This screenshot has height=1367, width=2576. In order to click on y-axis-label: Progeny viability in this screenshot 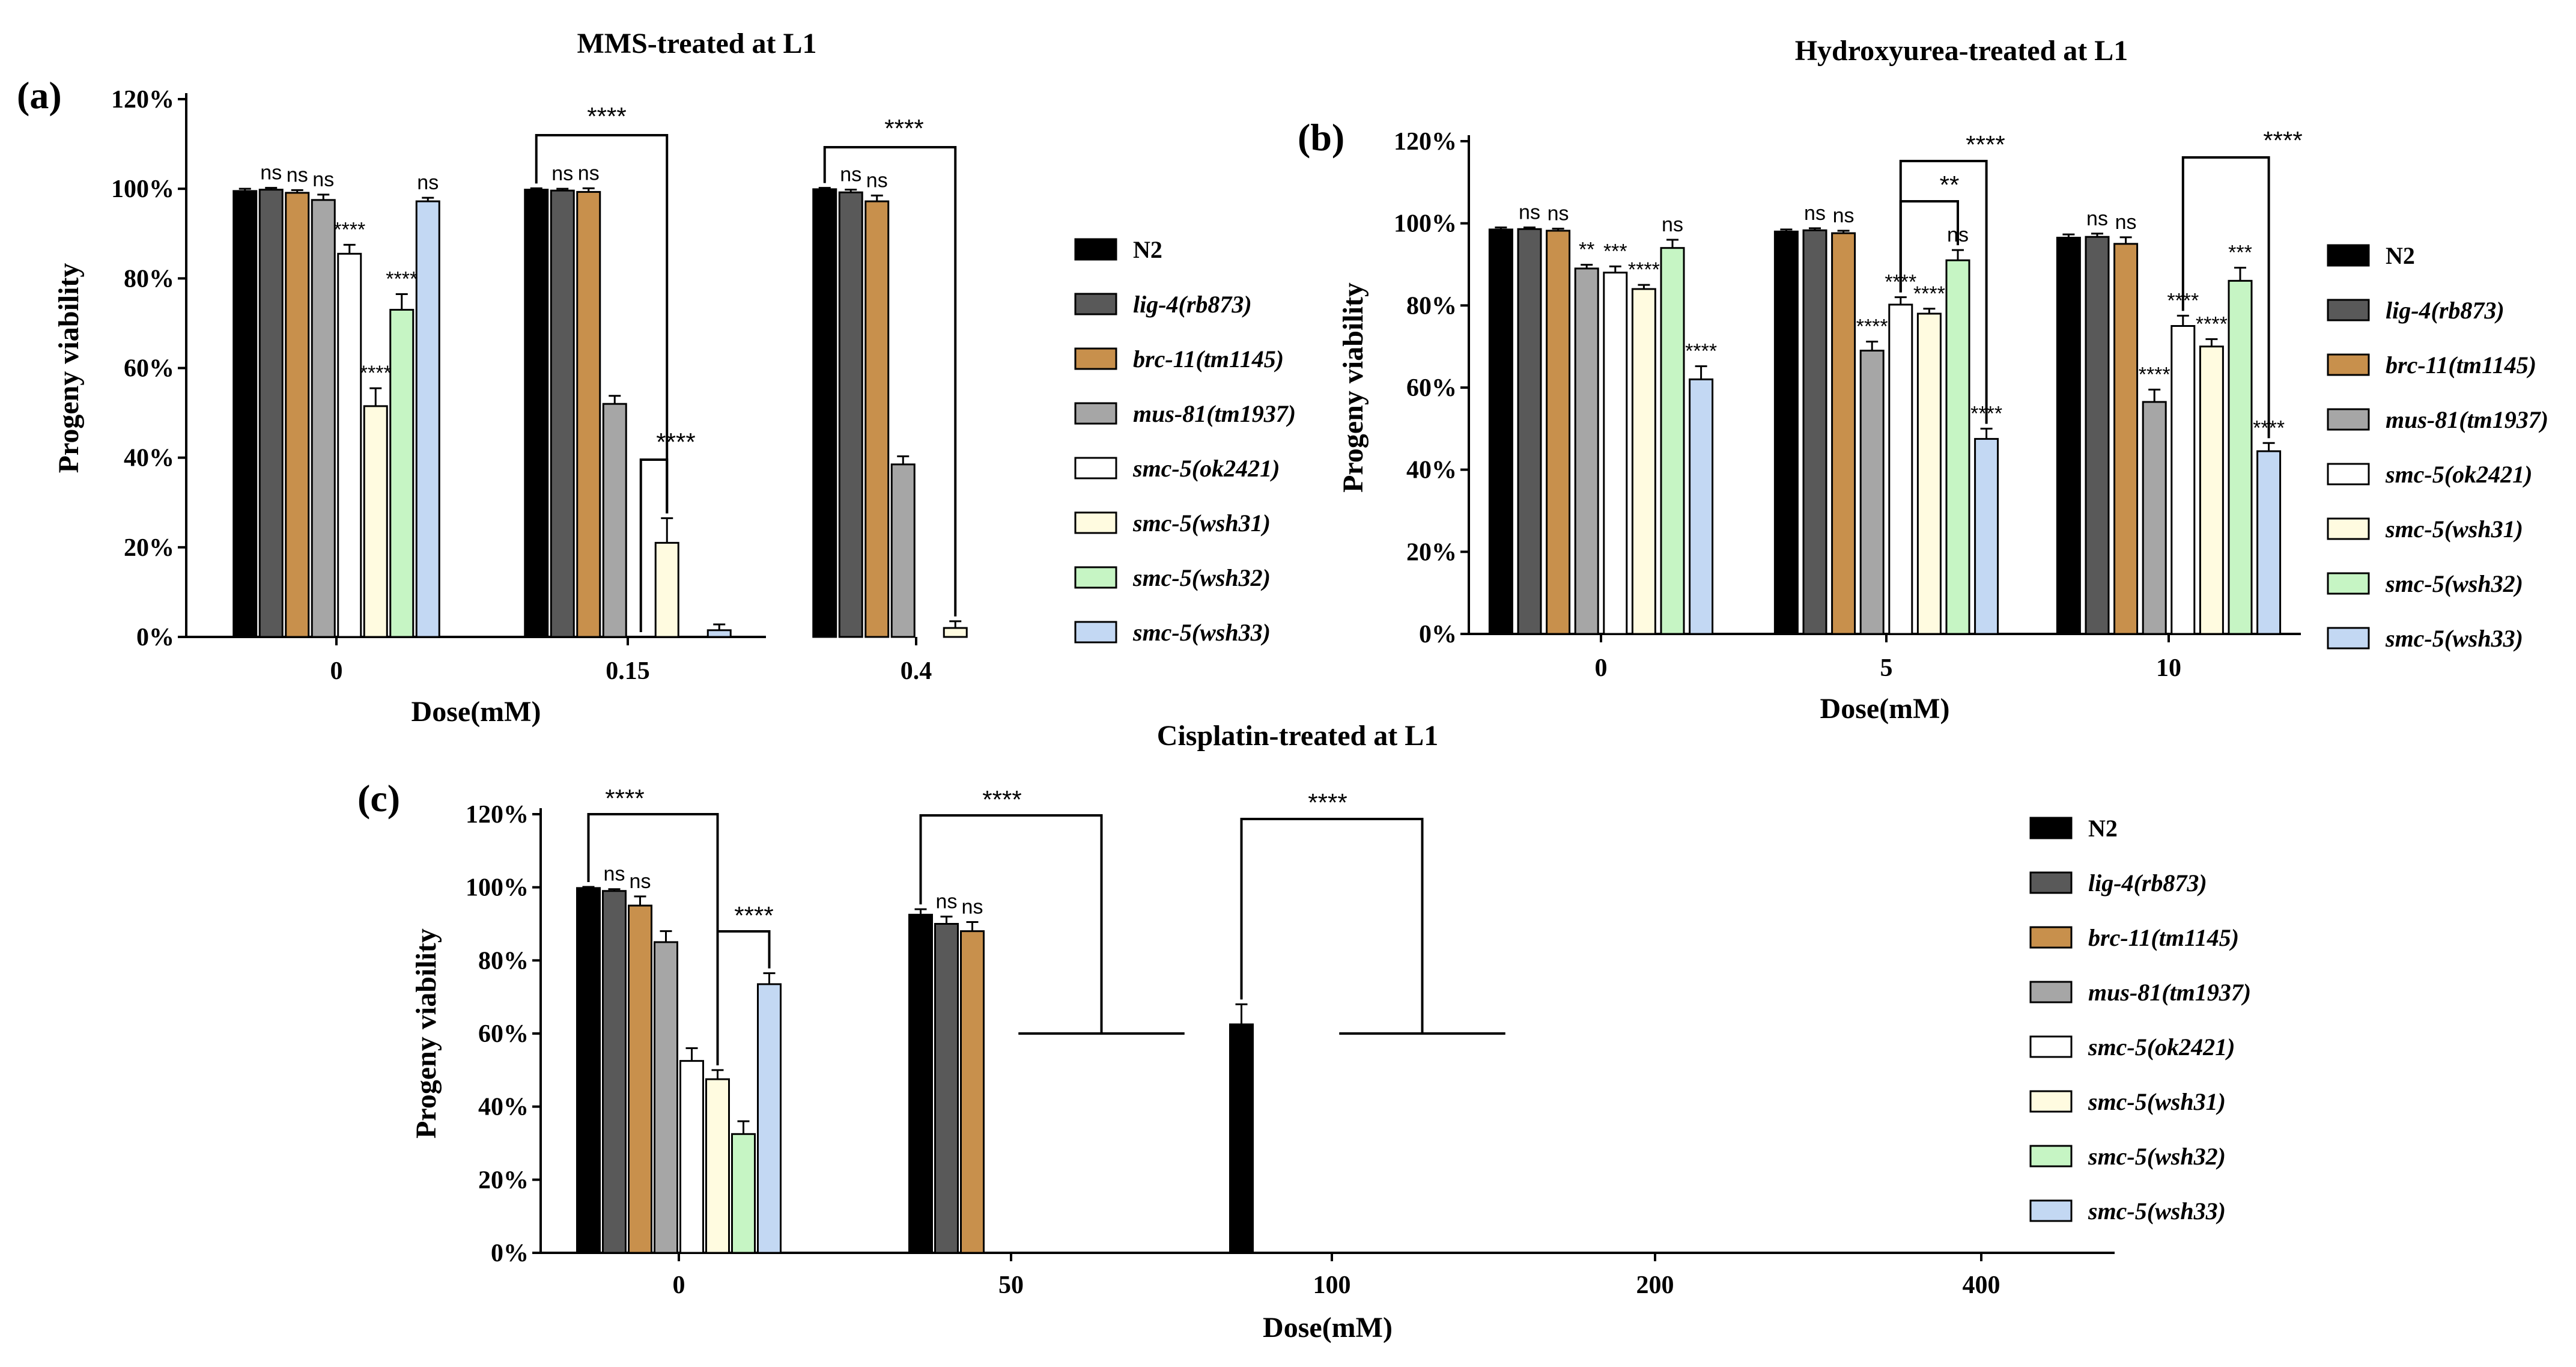, I will do `click(1353, 387)`.